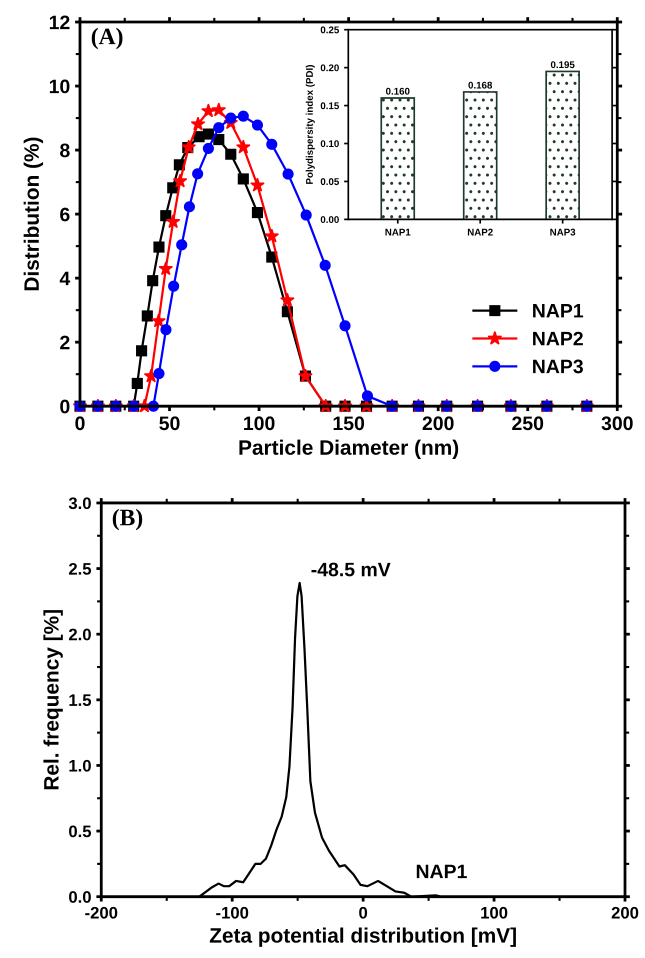 The height and width of the screenshot is (958, 645). What do you see at coordinates (617, 423) in the screenshot?
I see `x-tick-label: 300` at bounding box center [617, 423].